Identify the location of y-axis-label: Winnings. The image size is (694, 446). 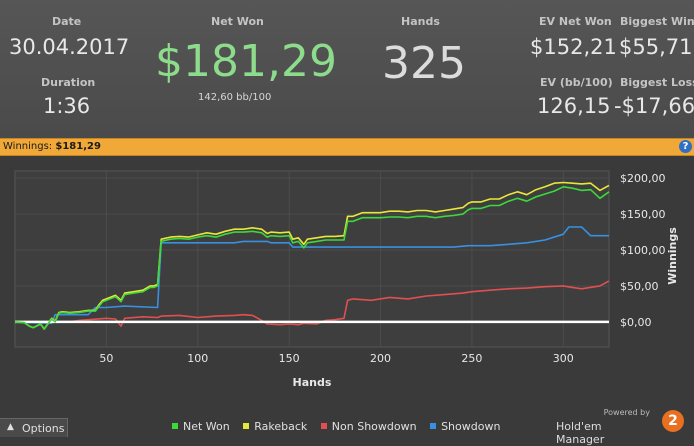
(672, 256).